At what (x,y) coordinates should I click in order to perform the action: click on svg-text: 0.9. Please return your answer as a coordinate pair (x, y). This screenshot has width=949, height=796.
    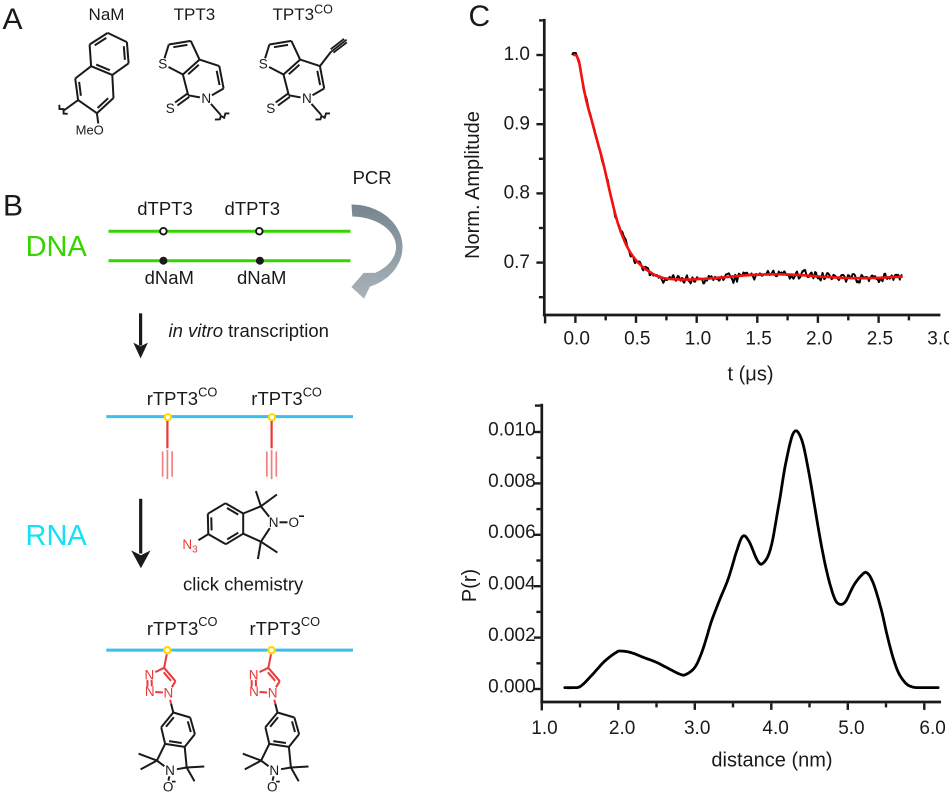
    Looking at the image, I should click on (517, 123).